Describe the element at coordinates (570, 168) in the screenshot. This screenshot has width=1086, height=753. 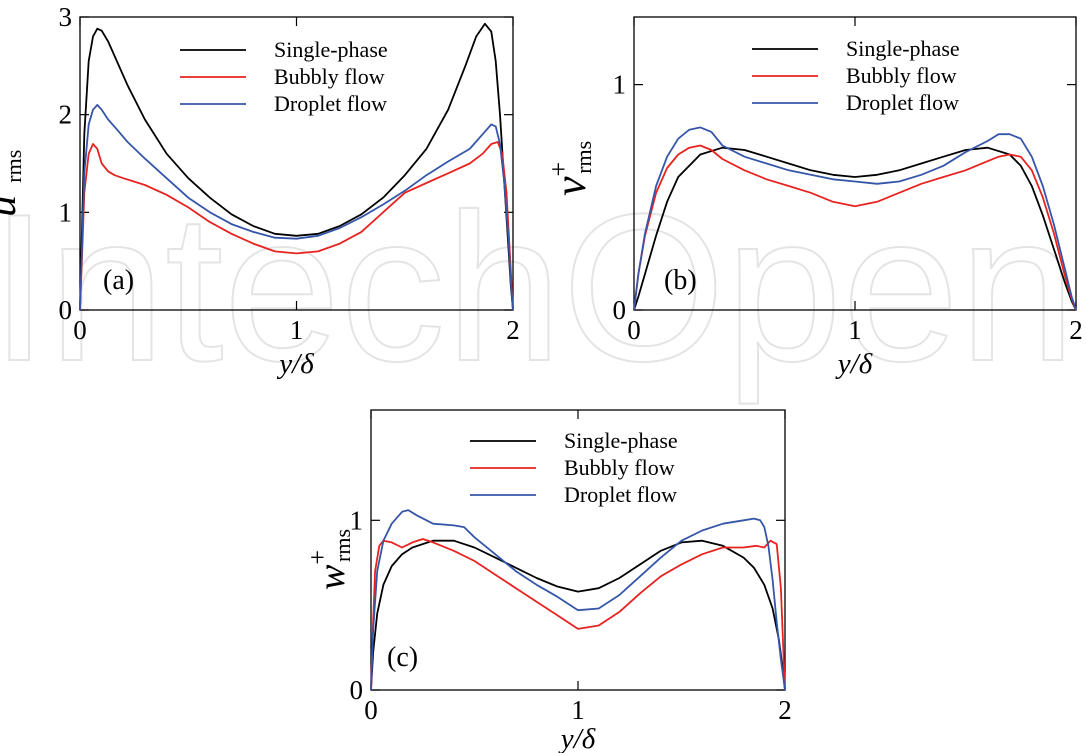
I see `y-axis-label: v+rms` at that location.